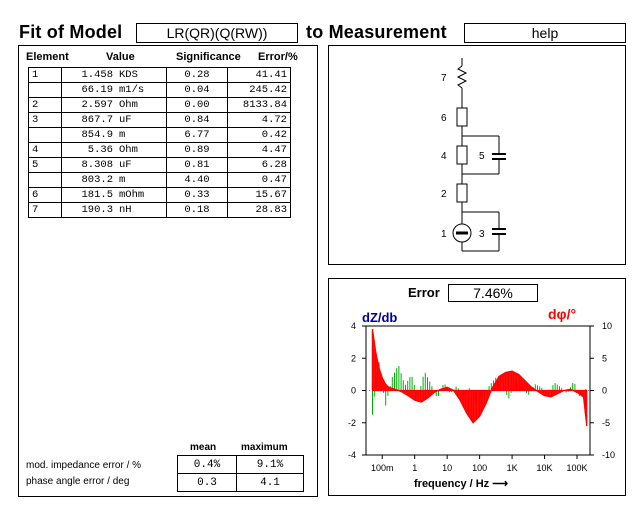  Describe the element at coordinates (259, 120) in the screenshot. I see `cell-error: 4.72` at that location.